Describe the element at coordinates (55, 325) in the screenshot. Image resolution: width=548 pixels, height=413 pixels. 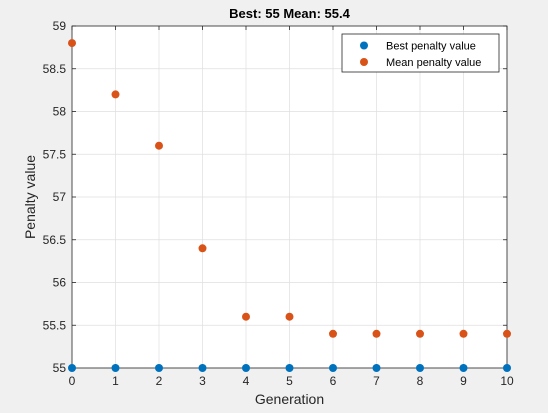
I see `y-tick-label: 55.5` at that location.